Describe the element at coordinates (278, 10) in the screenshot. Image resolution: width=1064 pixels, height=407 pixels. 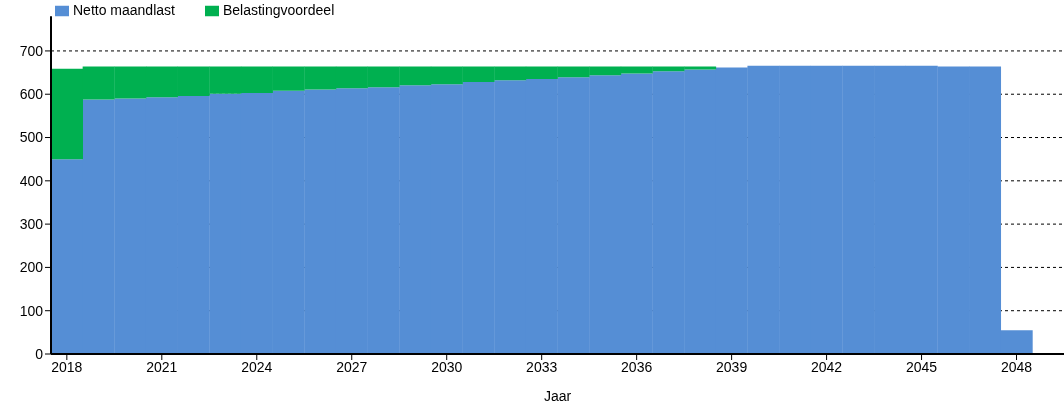
I see `legend-label: Belastingvoordeel` at that location.